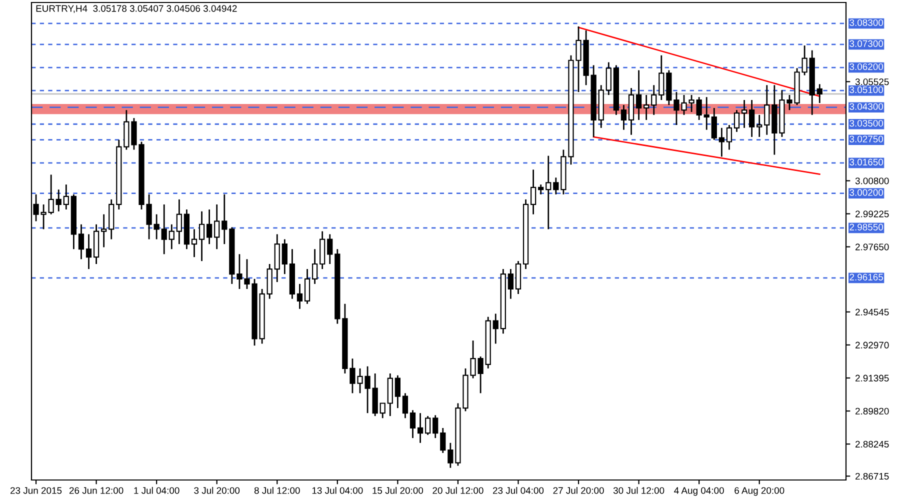  What do you see at coordinates (867, 66) in the screenshot?
I see `ref-line-label: 3.06200` at bounding box center [867, 66].